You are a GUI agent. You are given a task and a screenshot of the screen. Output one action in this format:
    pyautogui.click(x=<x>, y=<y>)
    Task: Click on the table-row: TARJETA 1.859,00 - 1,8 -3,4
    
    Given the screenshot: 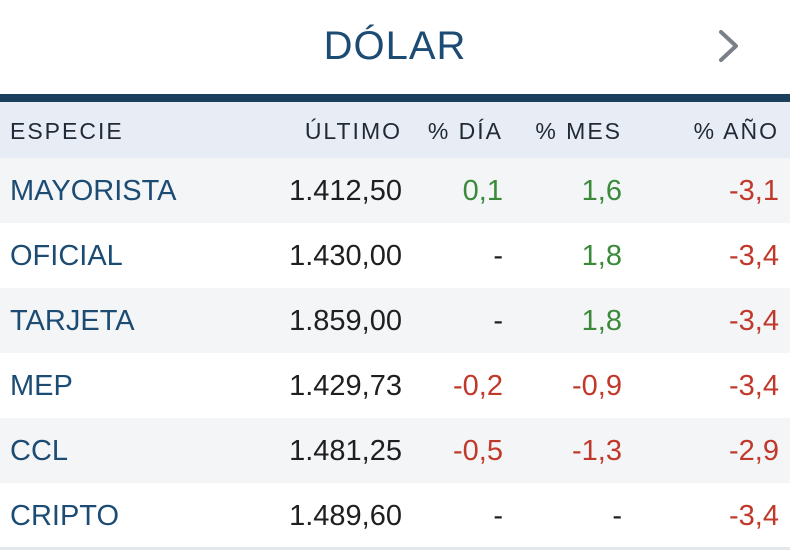 What is the action you would take?
    pyautogui.click(x=395, y=320)
    